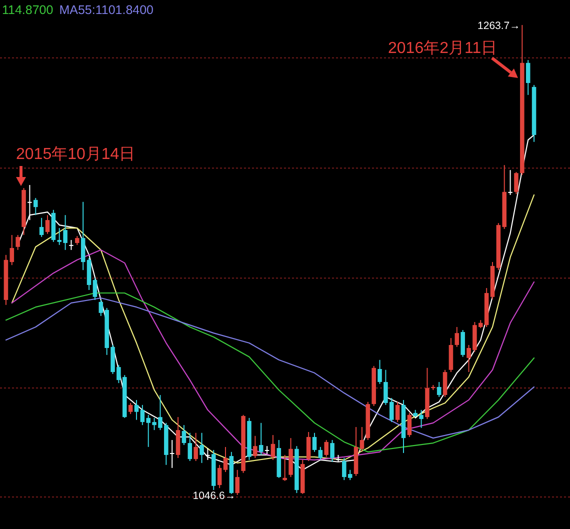 Image resolution: width=570 pixels, height=529 pixels. What do you see at coordinates (76, 154) in the screenshot?
I see `annotation: 2015年10月14日` at bounding box center [76, 154].